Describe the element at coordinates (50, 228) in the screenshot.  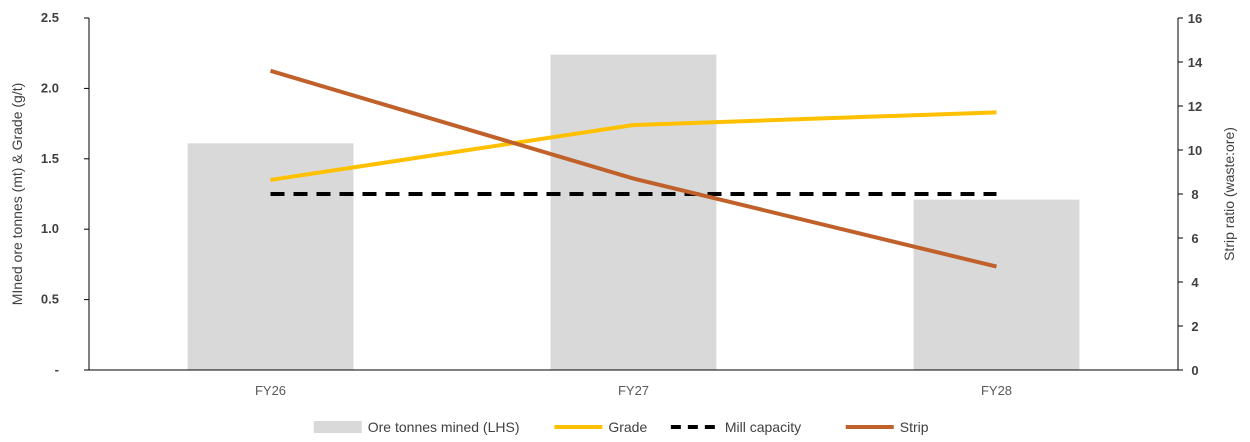
I see `left-tick-label: 1.0` at that location.